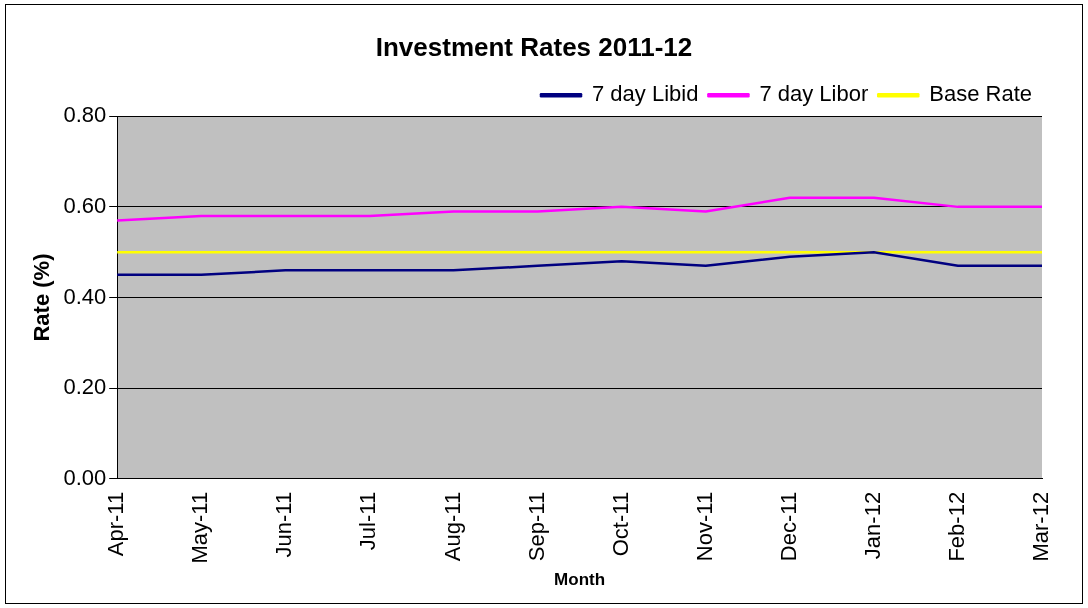  I want to click on x-tick-label: Nov-11, so click(704, 526).